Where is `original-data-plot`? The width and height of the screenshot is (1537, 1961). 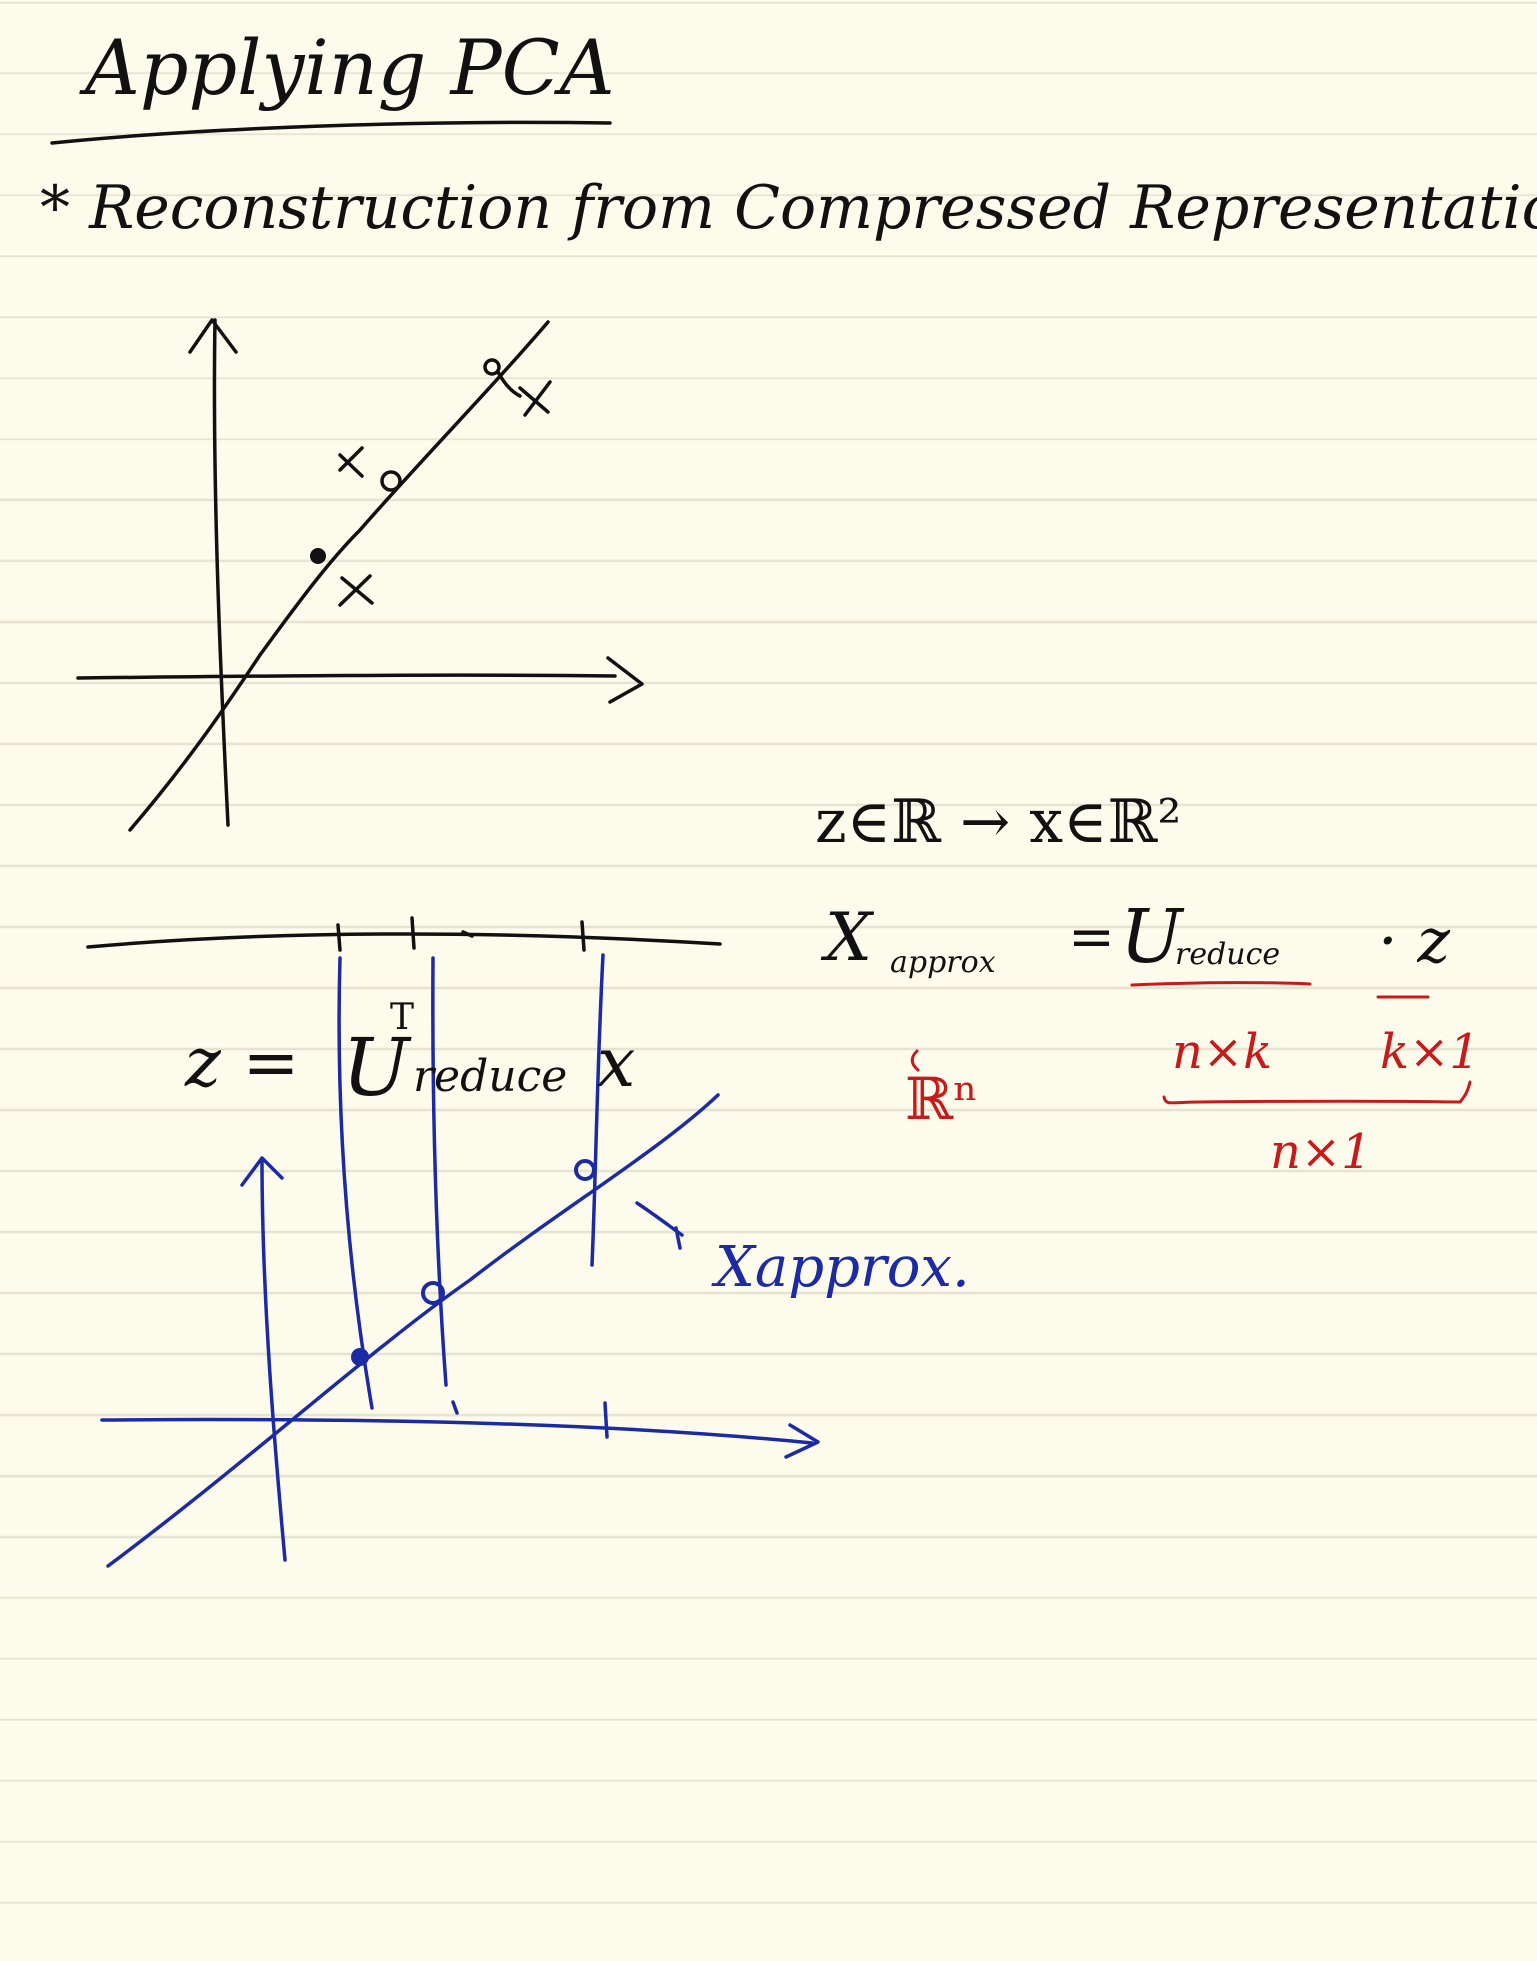
original-data-plot is located at coordinates (360, 575).